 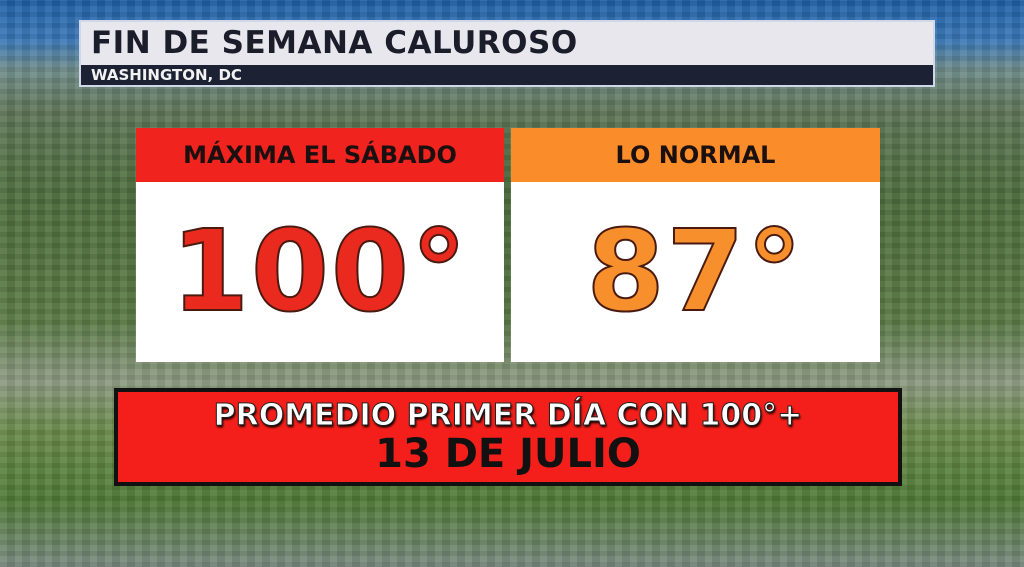 What do you see at coordinates (695, 155) in the screenshot?
I see `card-header: LO NORMAL` at bounding box center [695, 155].